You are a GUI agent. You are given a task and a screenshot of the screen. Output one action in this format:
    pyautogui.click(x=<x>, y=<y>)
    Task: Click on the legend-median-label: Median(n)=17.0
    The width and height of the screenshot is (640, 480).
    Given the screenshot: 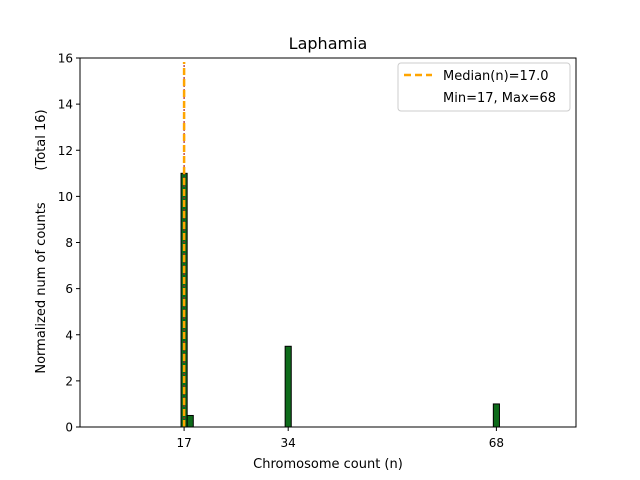 What is the action you would take?
    pyautogui.click(x=496, y=76)
    